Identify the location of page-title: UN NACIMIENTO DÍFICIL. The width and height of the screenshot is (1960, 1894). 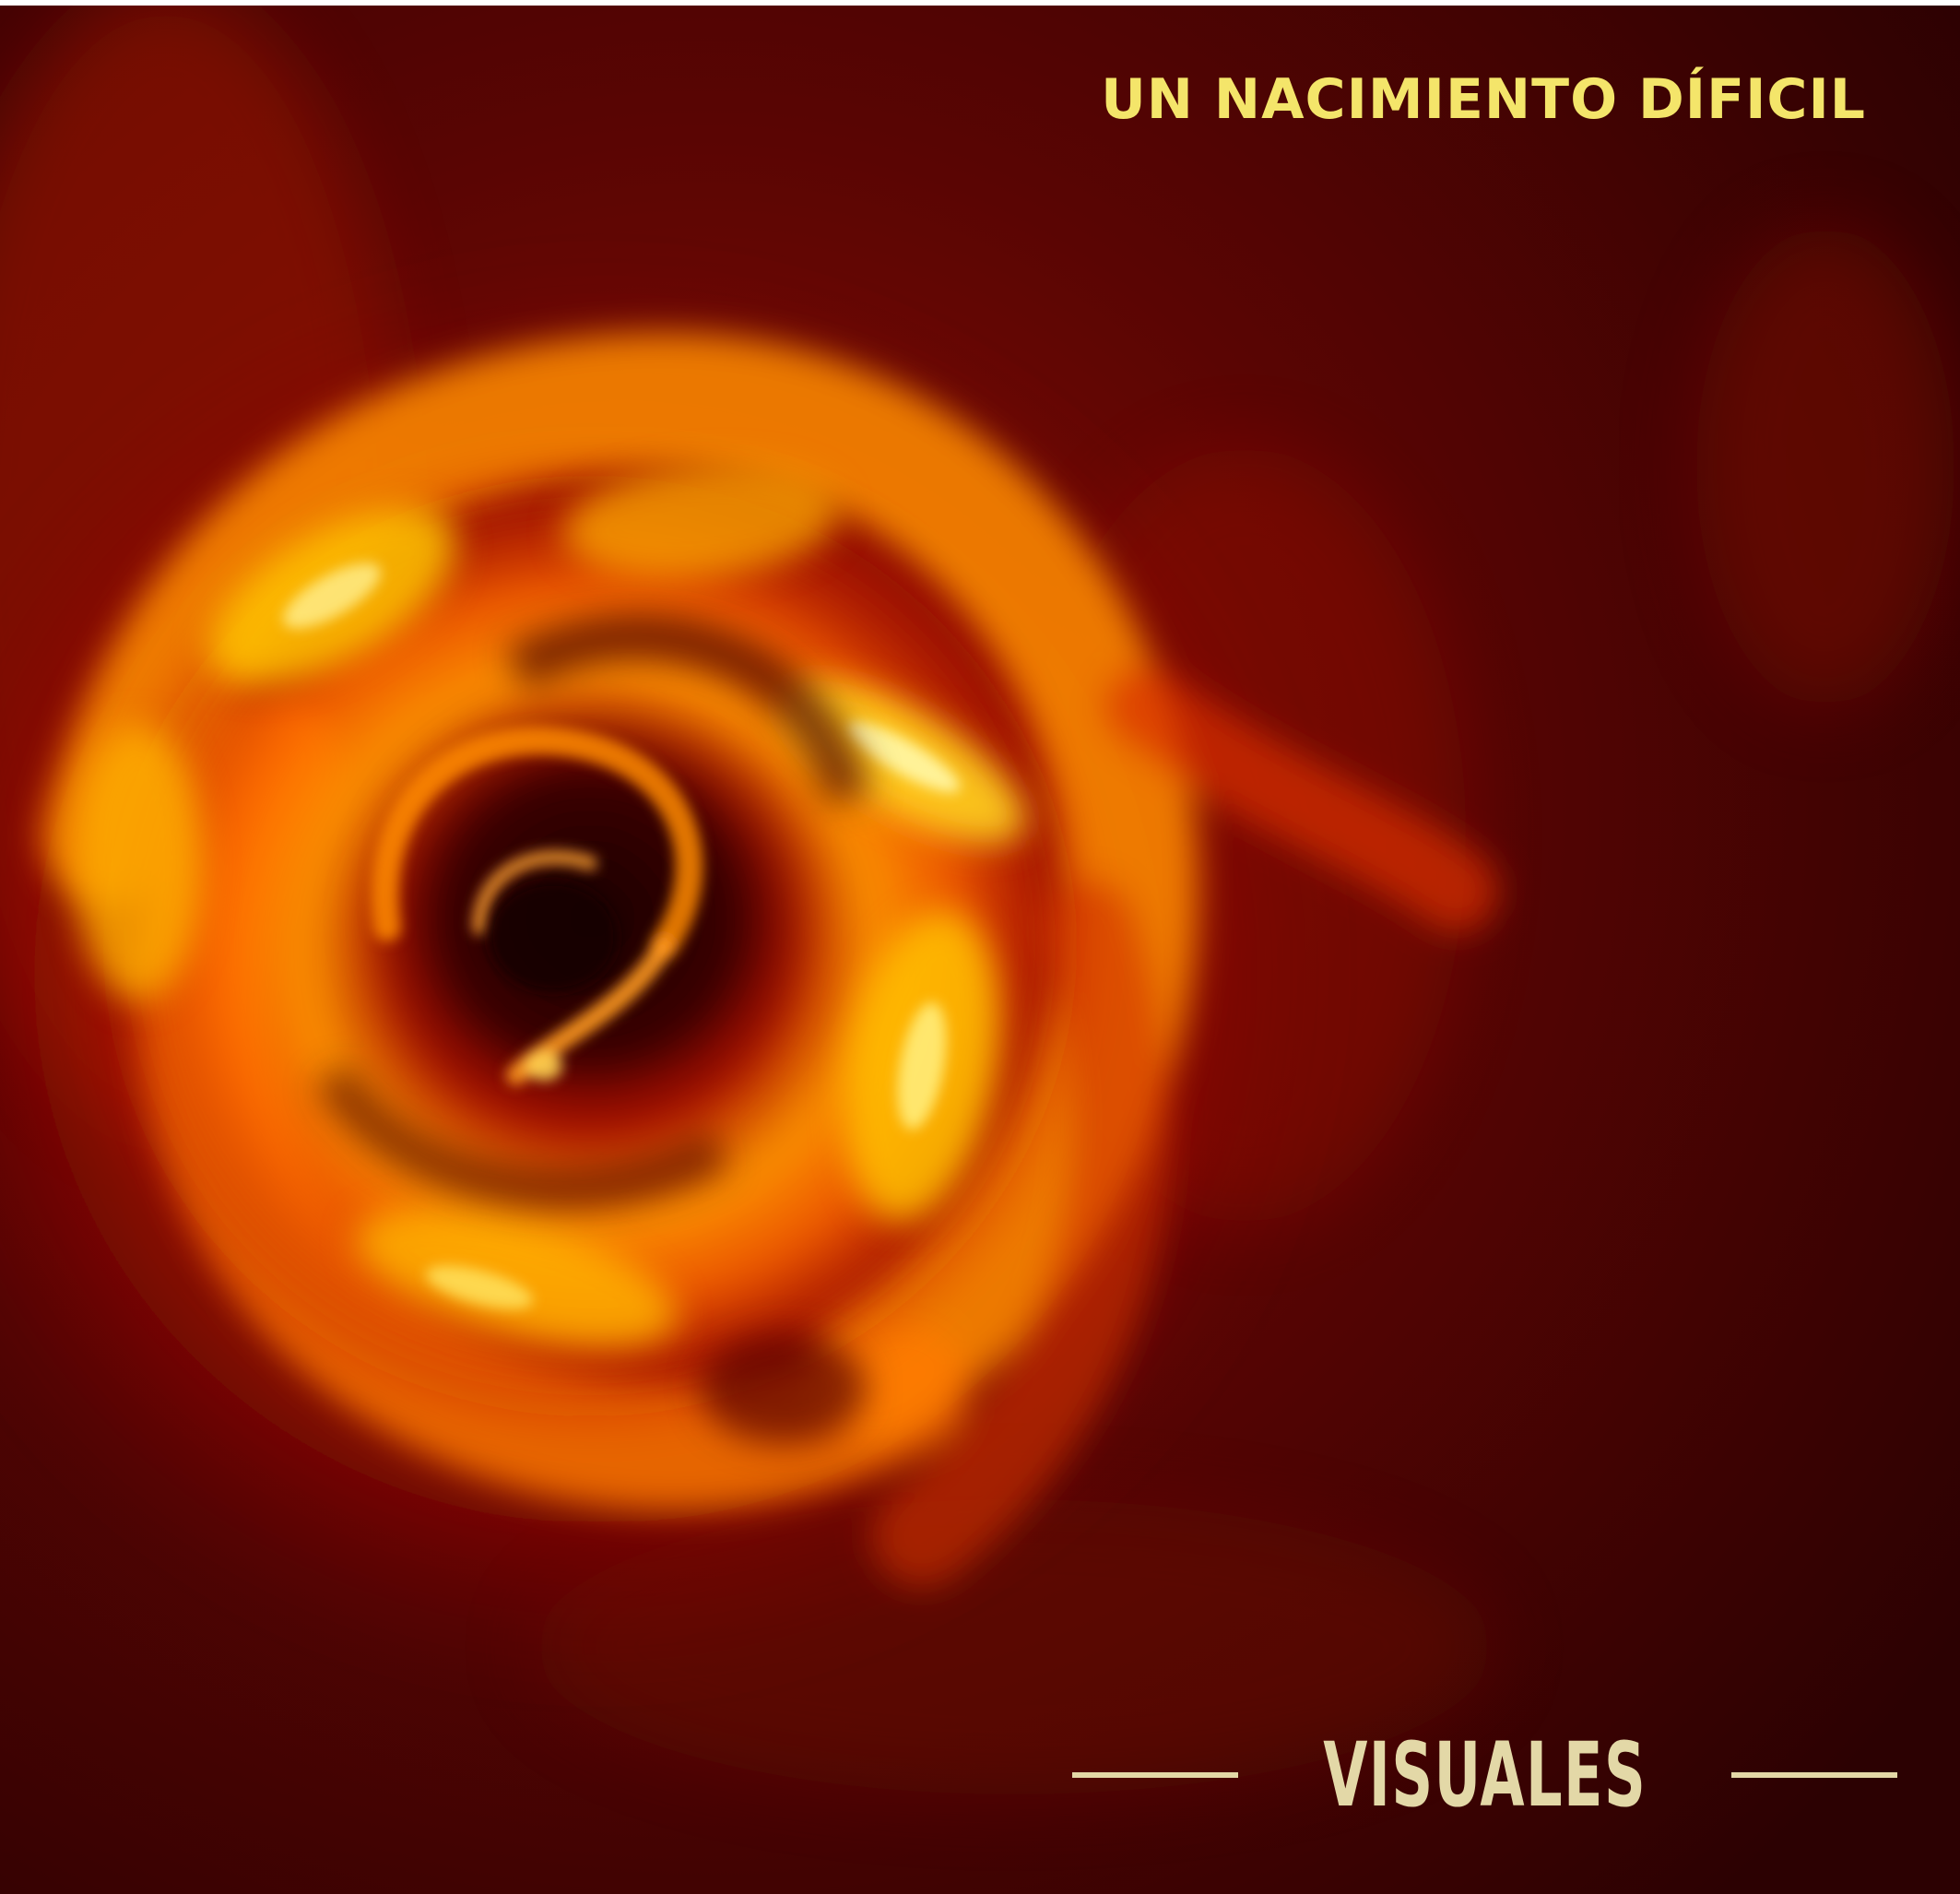
(1483, 99).